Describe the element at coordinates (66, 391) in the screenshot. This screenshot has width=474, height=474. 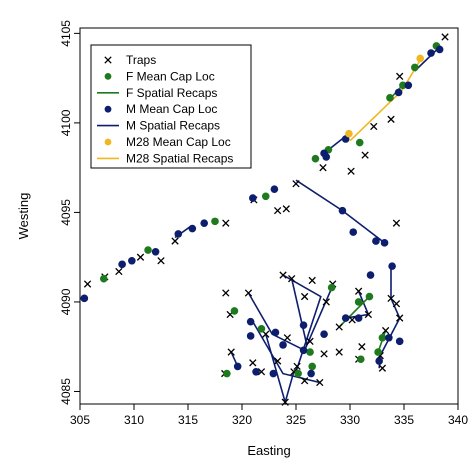
I see `y-tick-label-0: 4085` at that location.